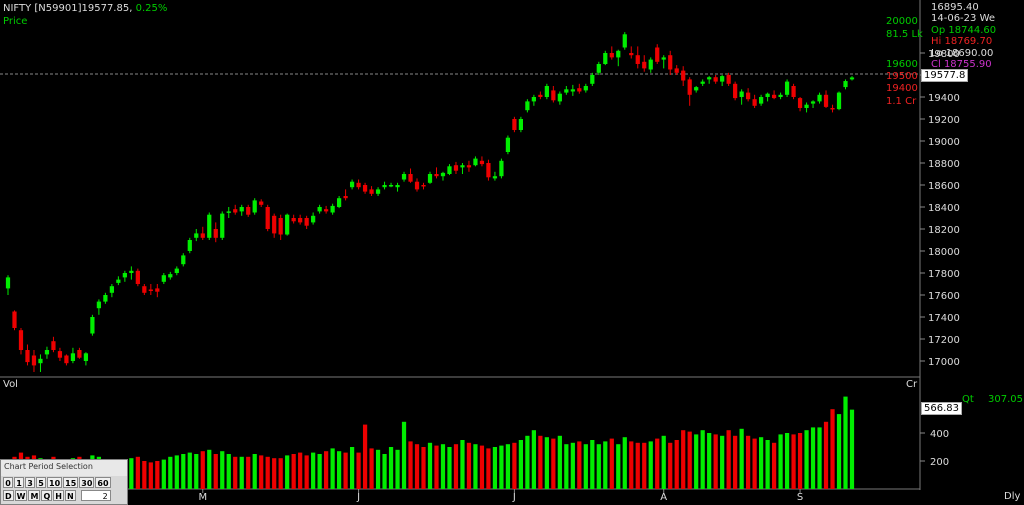 This screenshot has height=505, width=1024. I want to click on overlay-label-volume-lk: 81.5 Lk, so click(904, 34).